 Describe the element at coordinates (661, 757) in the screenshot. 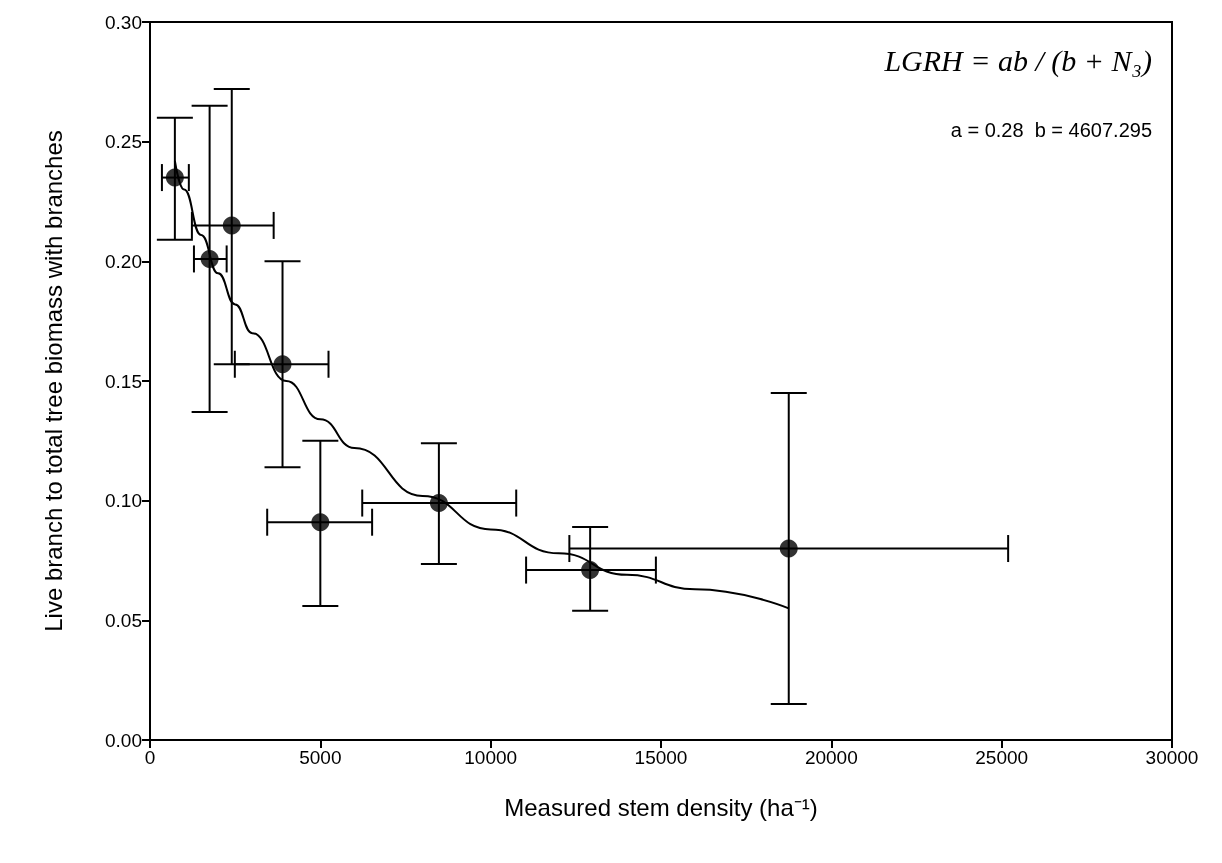

I see `x-tick-label: 15000` at that location.